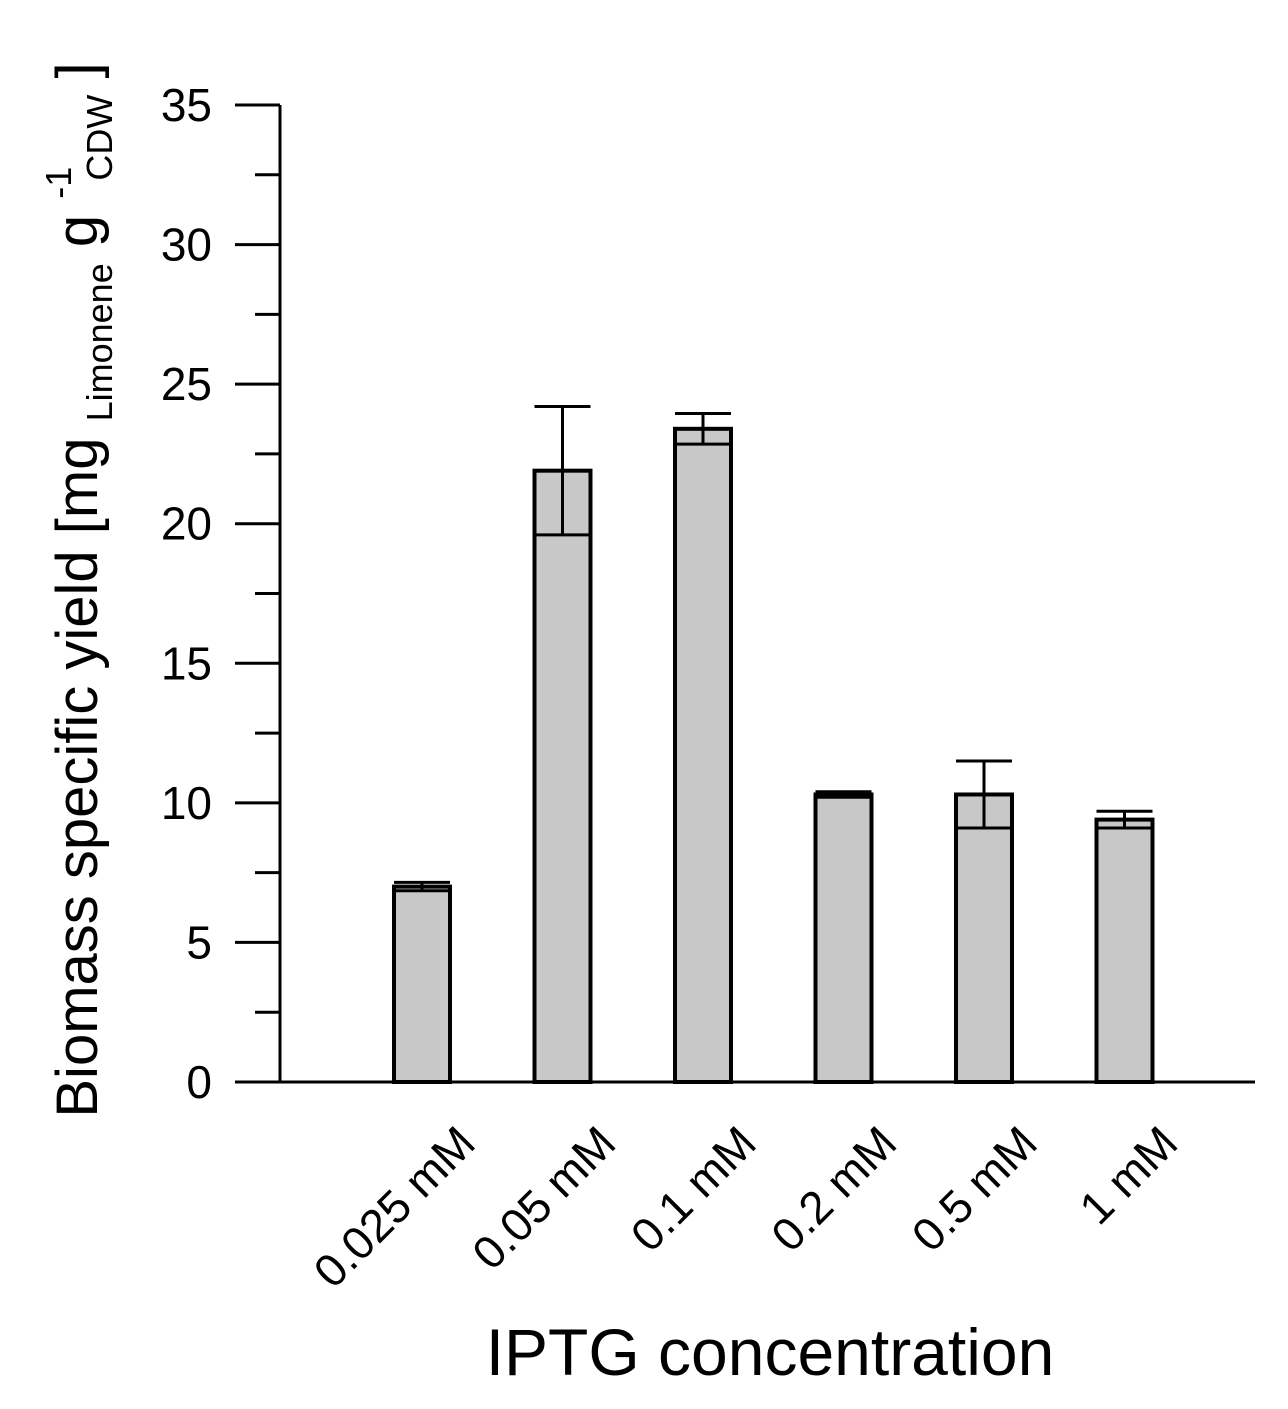  What do you see at coordinates (220, 593) in the screenshot?
I see `y-axis-ticks: 0 5 10 15 20 25 30 35` at bounding box center [220, 593].